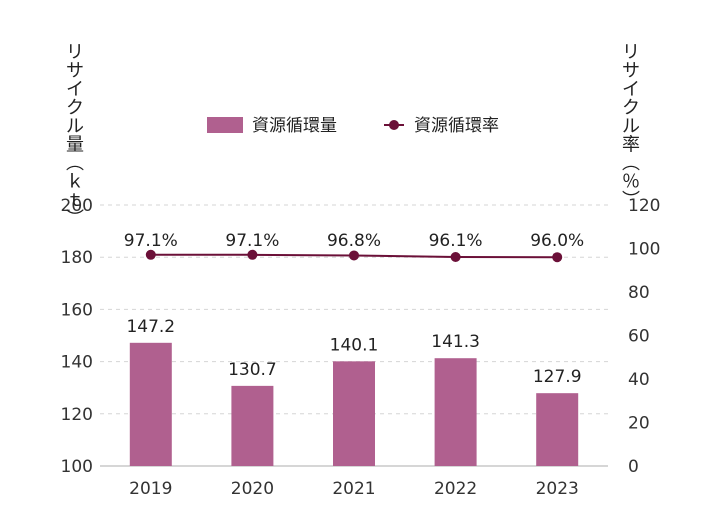 The width and height of the screenshot is (720, 532). Describe the element at coordinates (77, 206) in the screenshot. I see `y-left-tick-label: 200` at that location.